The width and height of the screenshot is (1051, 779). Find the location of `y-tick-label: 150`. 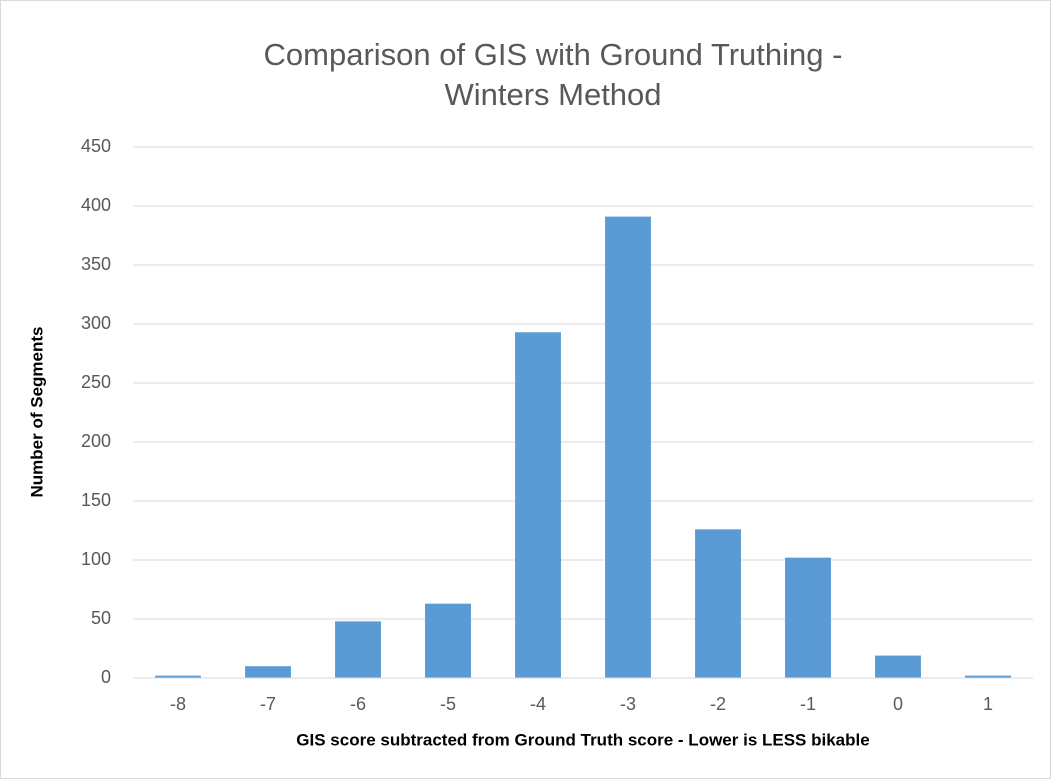

y-tick-label: 150 is located at coordinates (96, 500).